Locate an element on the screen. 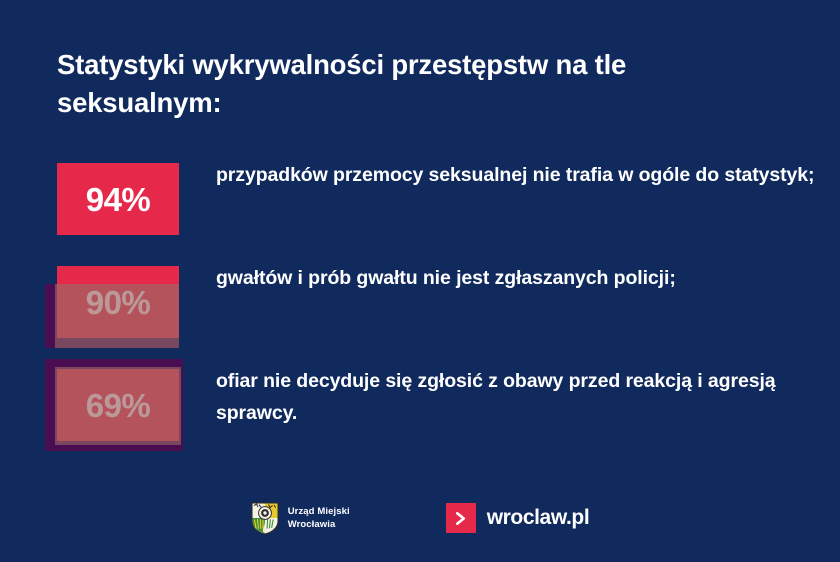 This screenshot has height=562, width=840. badge-fill: 94% is located at coordinates (118, 199).